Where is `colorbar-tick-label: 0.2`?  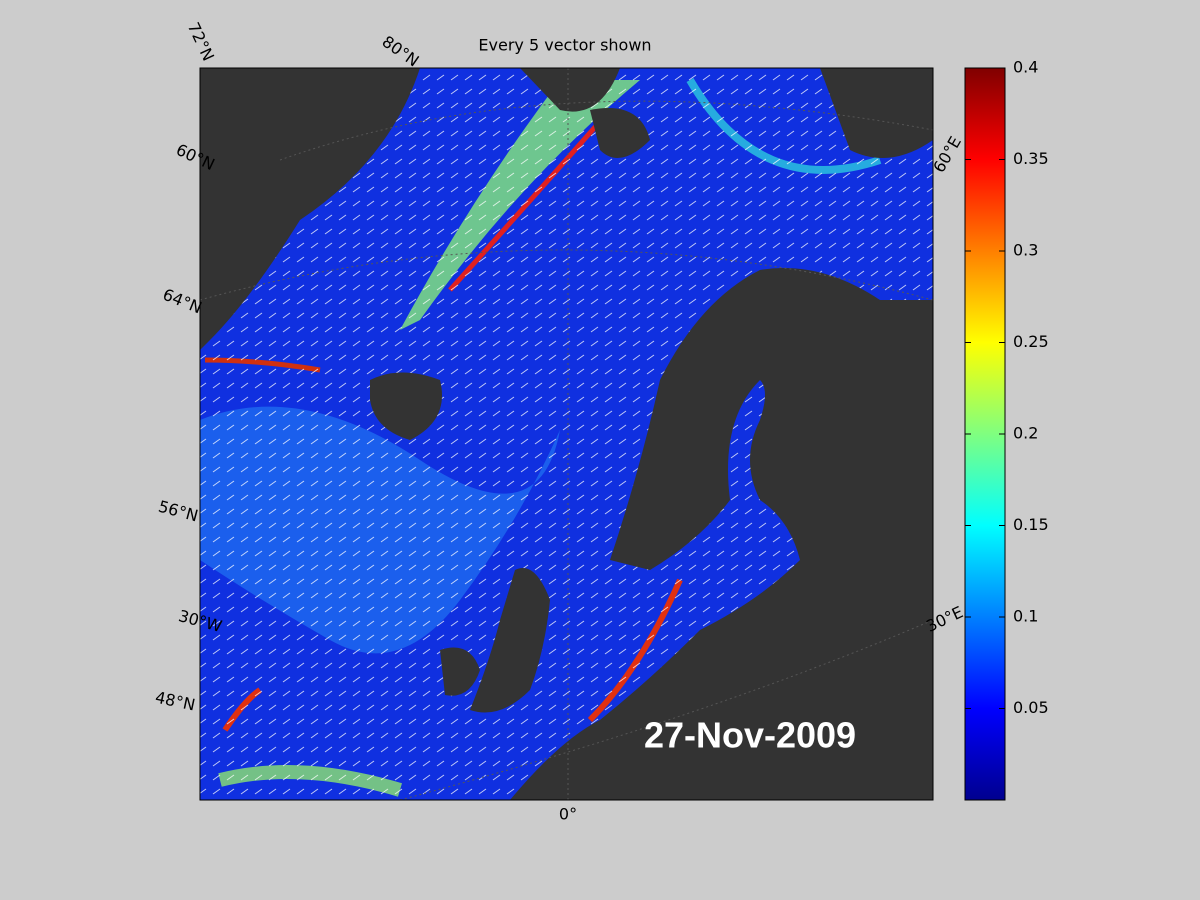 colorbar-tick-label: 0.2 is located at coordinates (1025, 433).